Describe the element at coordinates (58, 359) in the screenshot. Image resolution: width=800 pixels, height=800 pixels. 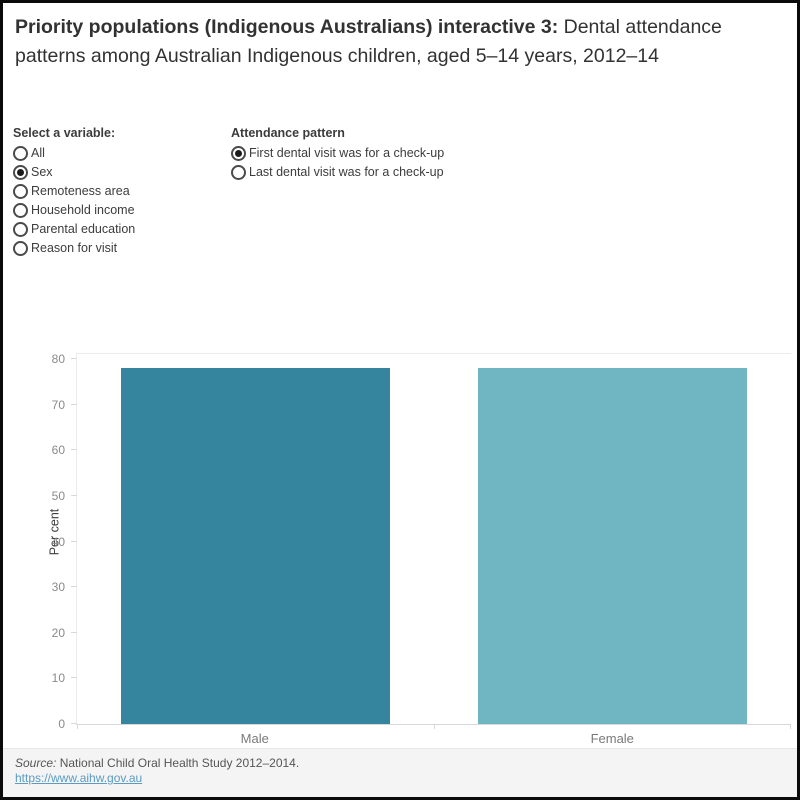
I see `y-tick-label-80: 80` at that location.